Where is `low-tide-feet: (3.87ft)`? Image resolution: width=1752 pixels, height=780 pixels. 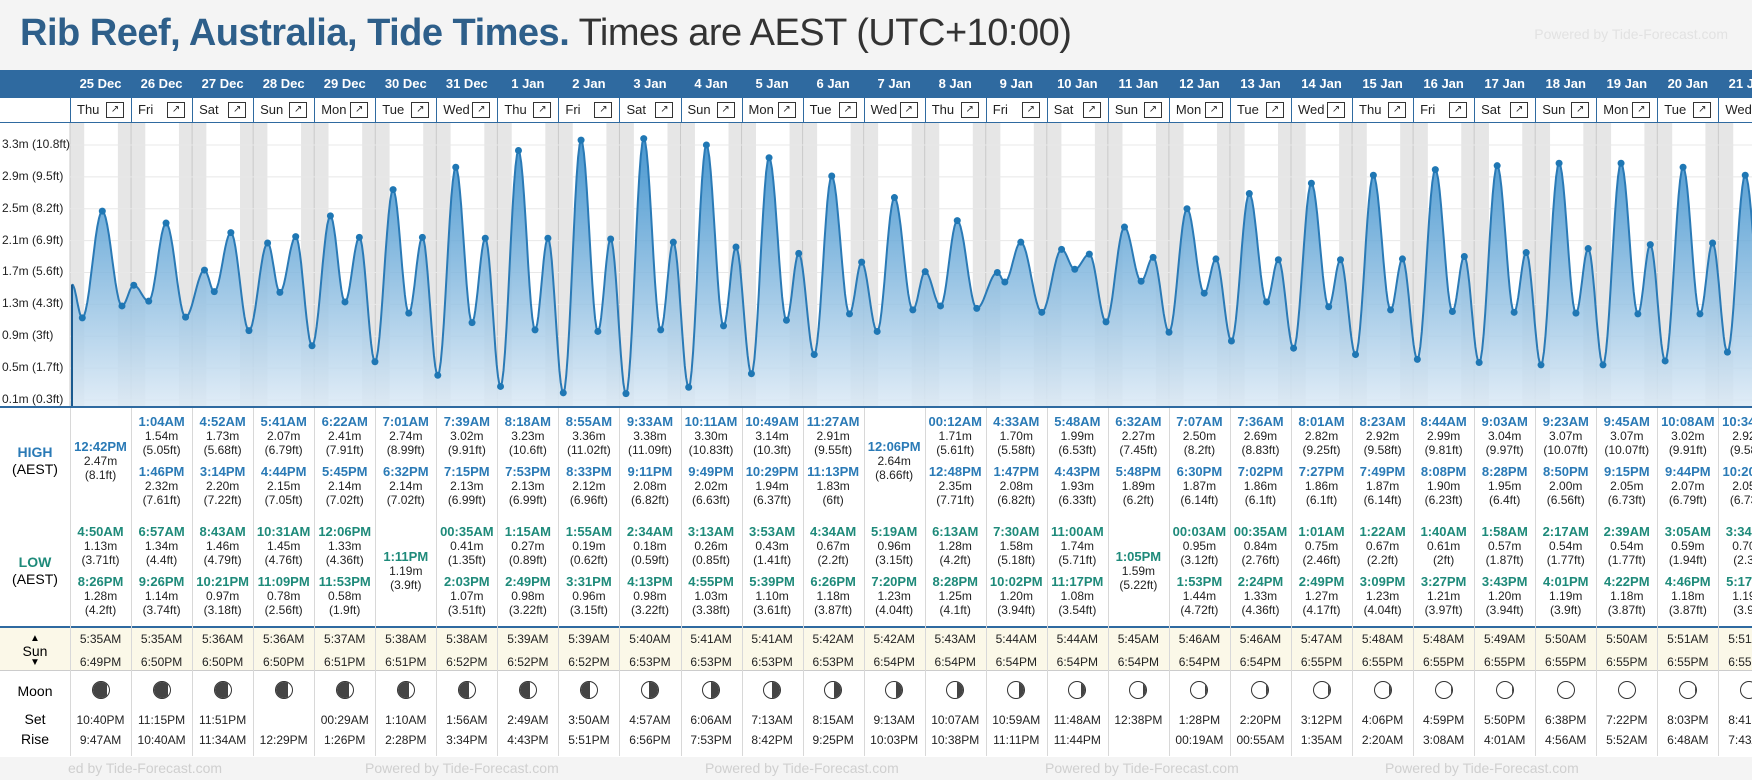
low-tide-feet: (3.87ft) is located at coordinates (1687, 610).